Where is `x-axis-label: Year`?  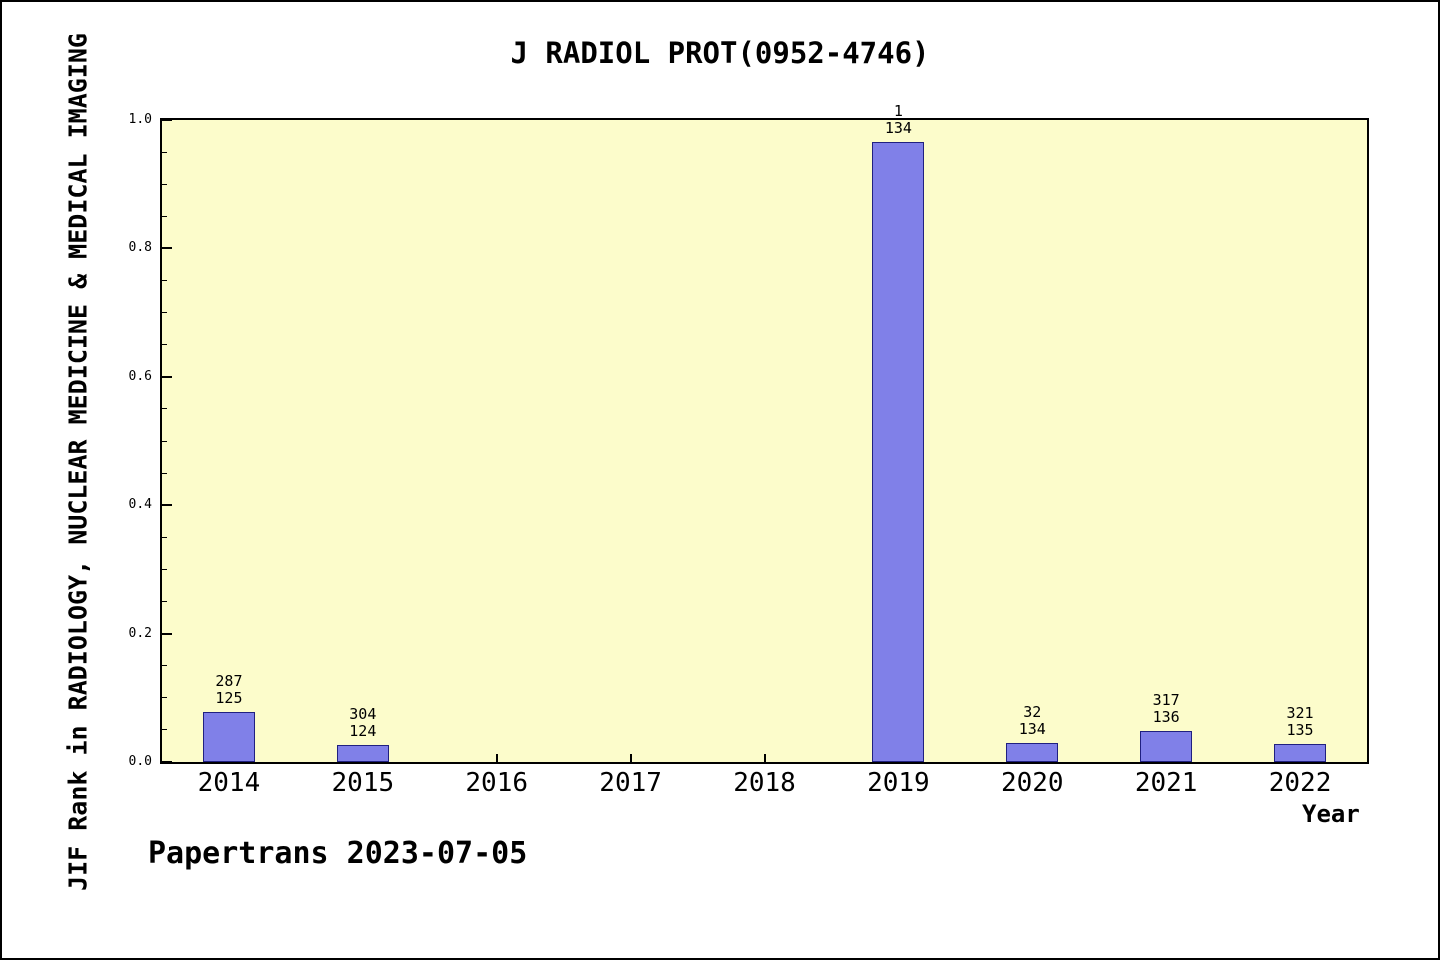
x-axis-label: Year is located at coordinates (1331, 814).